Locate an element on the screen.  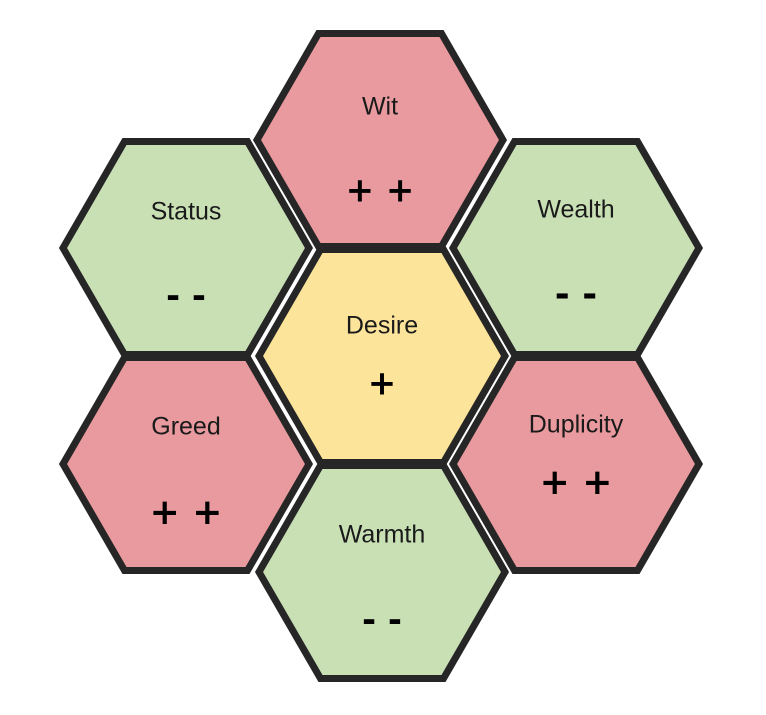
hex-title-wealth: Wealth is located at coordinates (575, 210).